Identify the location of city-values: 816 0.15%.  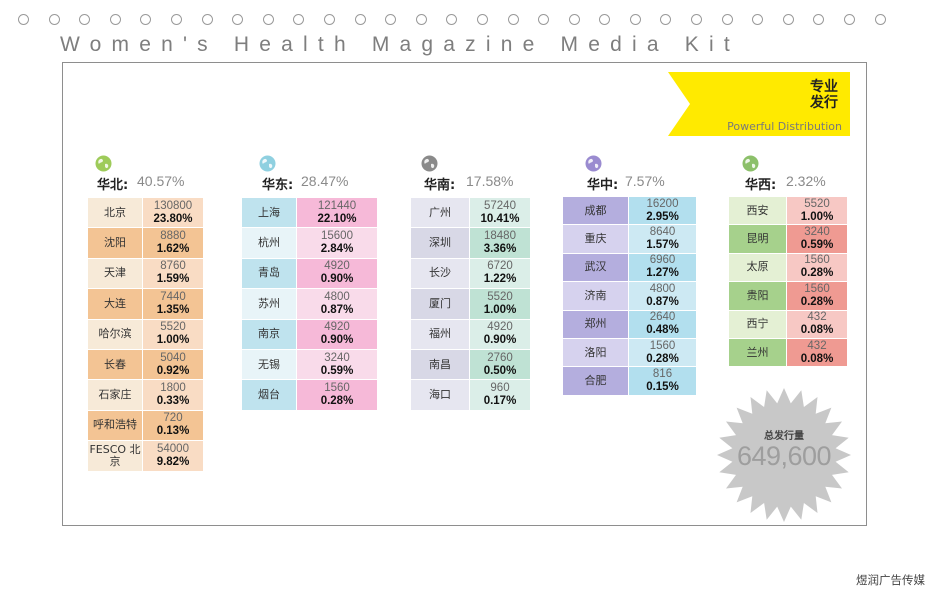
(662, 381).